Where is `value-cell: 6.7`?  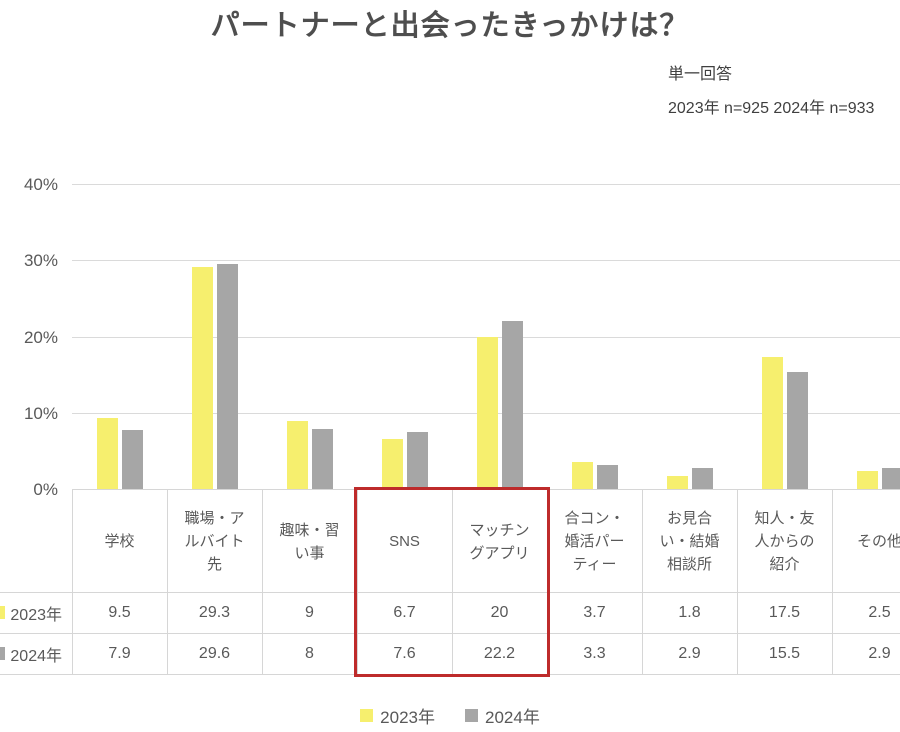
value-cell: 6.7 is located at coordinates (404, 612).